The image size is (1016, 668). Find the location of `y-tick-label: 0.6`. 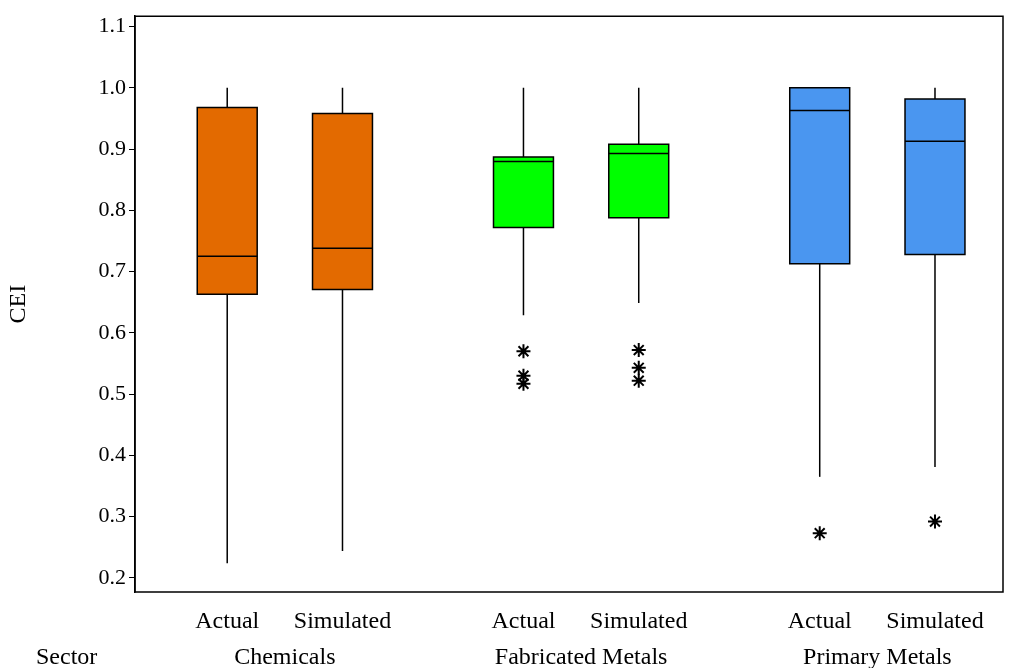

y-tick-label: 0.6 is located at coordinates (112, 331).